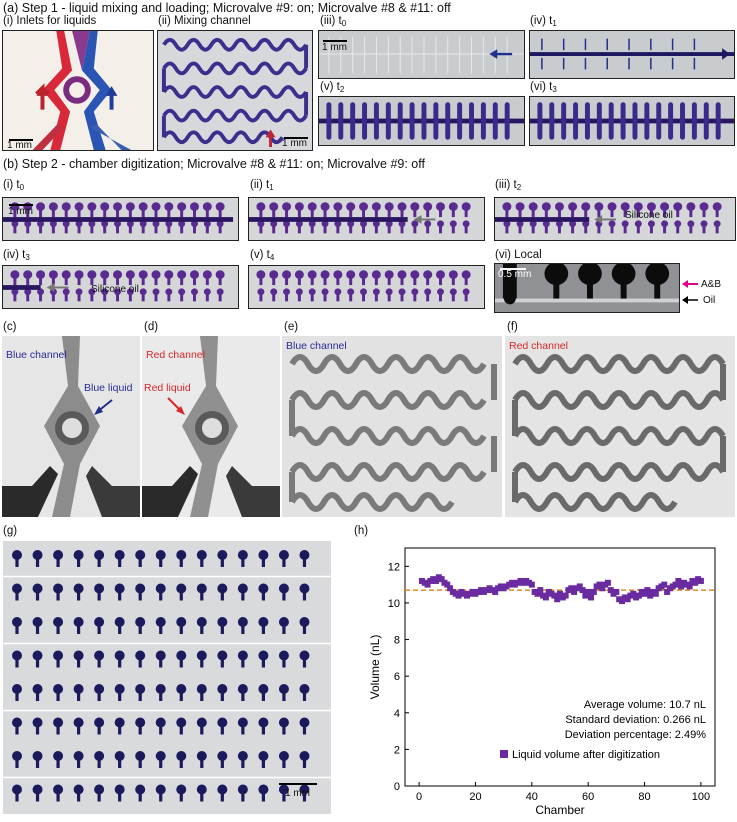 The width and height of the screenshot is (737, 822). I want to click on panel-a-v-sub: 2, so click(342, 89).